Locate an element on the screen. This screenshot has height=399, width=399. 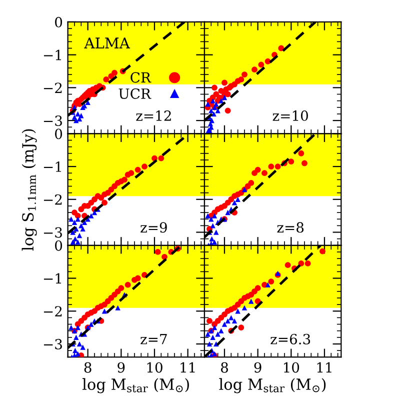
annotation: z=7 is located at coordinates (153, 339).